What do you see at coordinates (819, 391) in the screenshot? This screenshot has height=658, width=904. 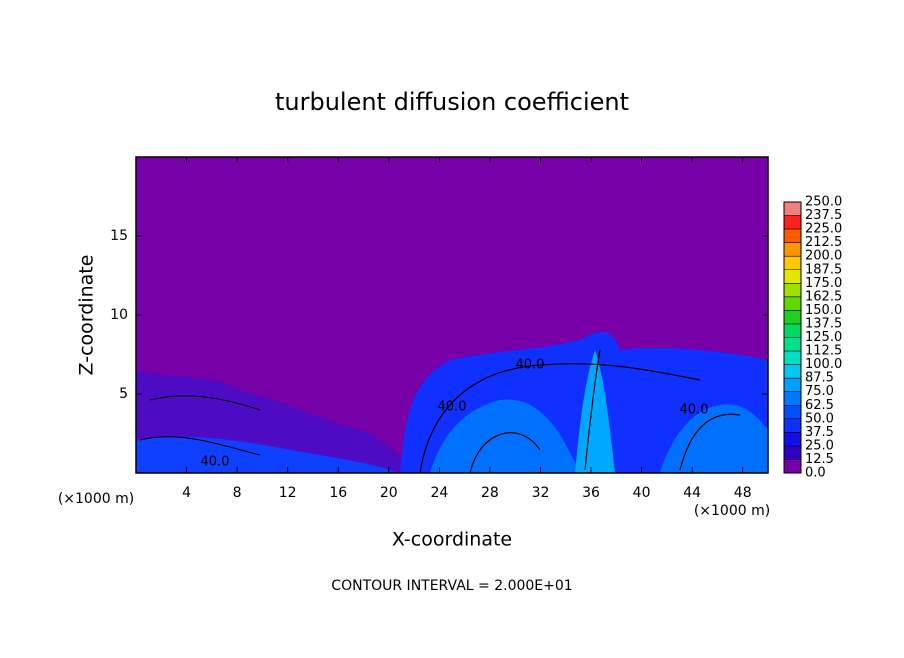 I see `colorbar-label: 75.0` at bounding box center [819, 391].